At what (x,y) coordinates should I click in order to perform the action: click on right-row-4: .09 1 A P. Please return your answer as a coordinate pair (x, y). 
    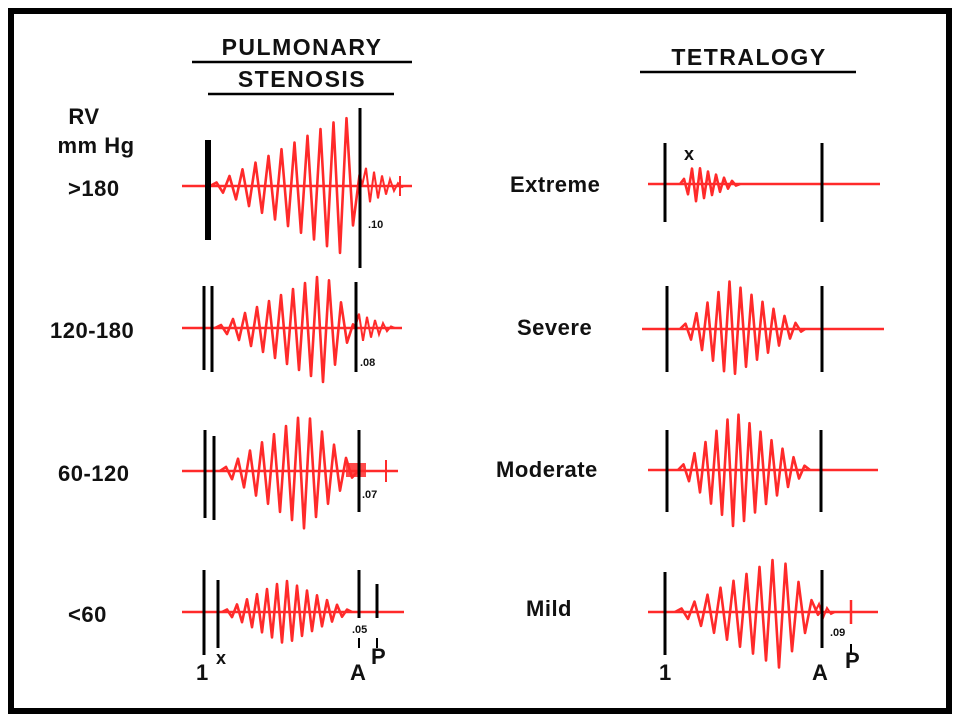
    Looking at the image, I should click on (763, 621).